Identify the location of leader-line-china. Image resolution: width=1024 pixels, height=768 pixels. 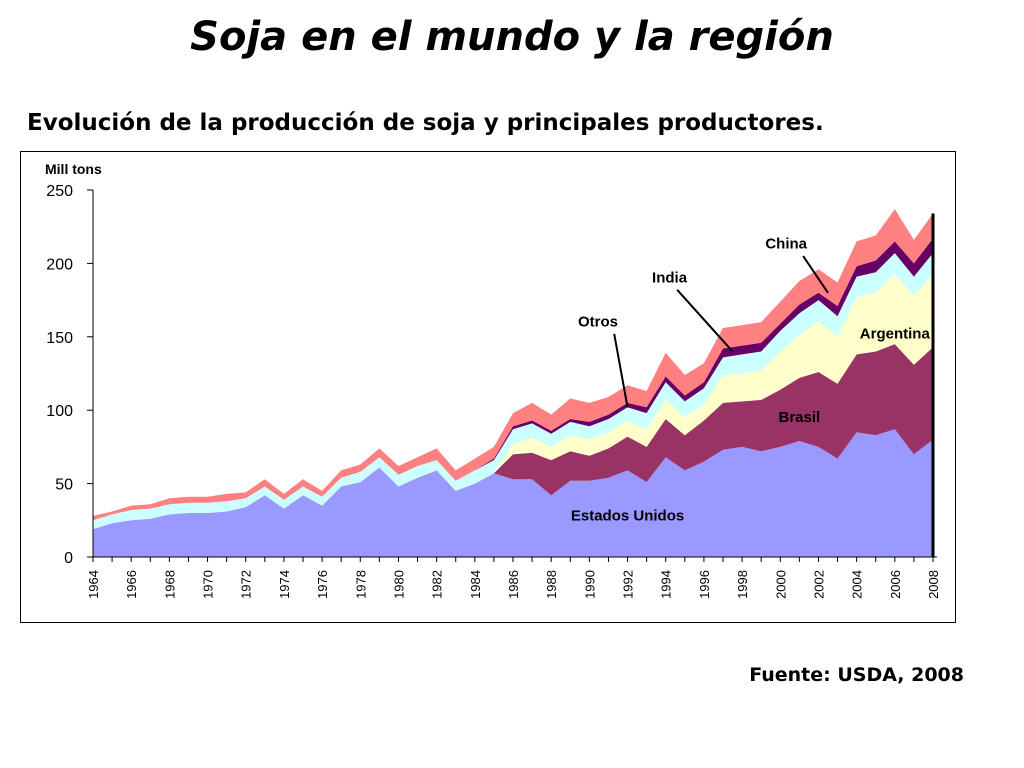
(815, 274).